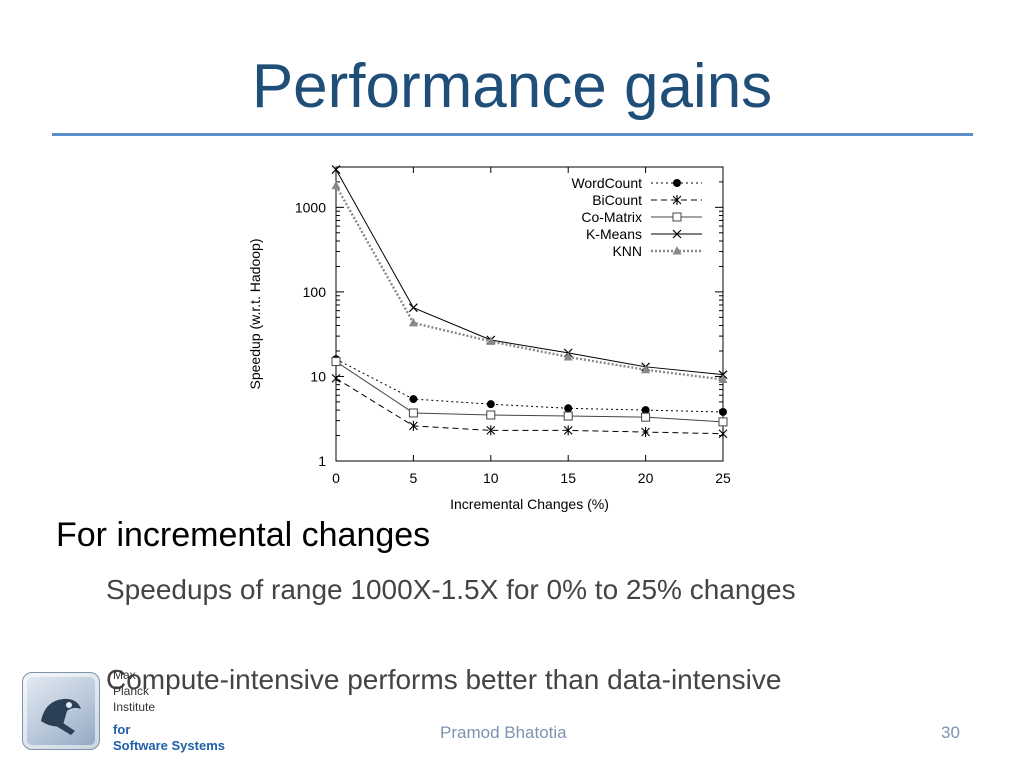 The image size is (1024, 768). Describe the element at coordinates (611, 217) in the screenshot. I see `legend-label: Co-Matrix` at that location.